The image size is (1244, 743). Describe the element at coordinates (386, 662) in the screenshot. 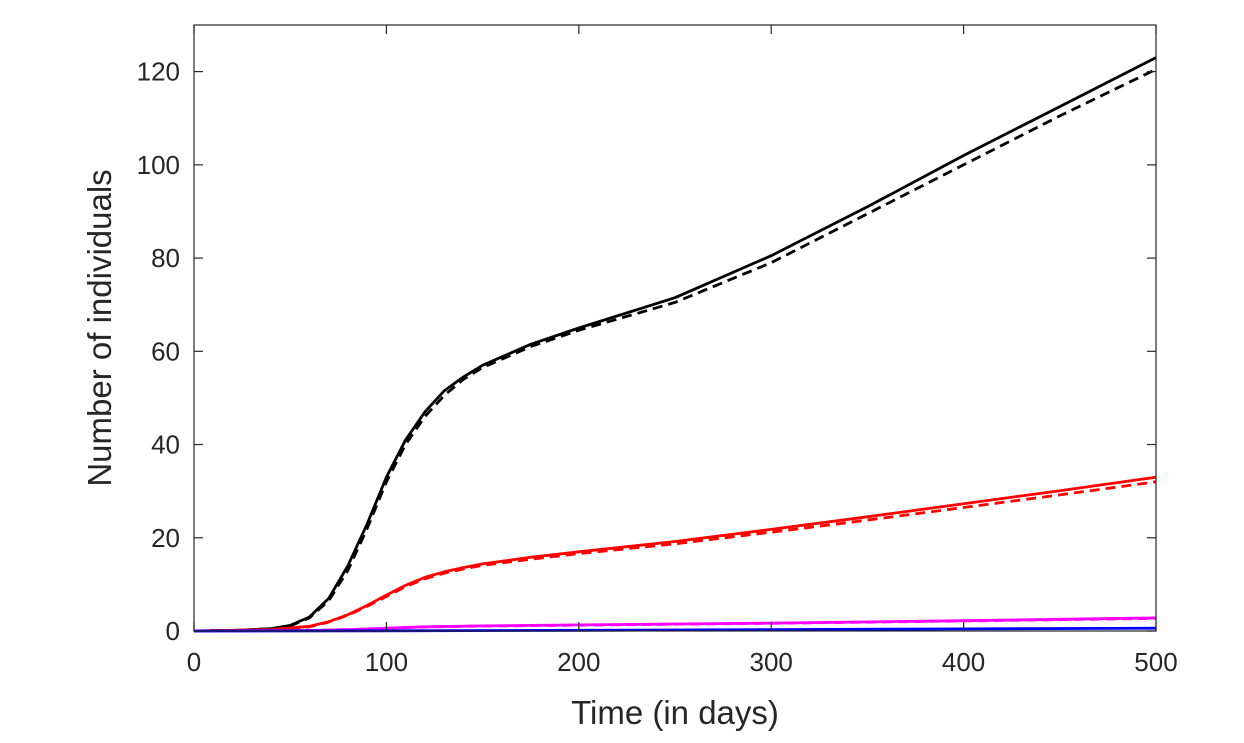

I see `x-tick-label: 100` at that location.